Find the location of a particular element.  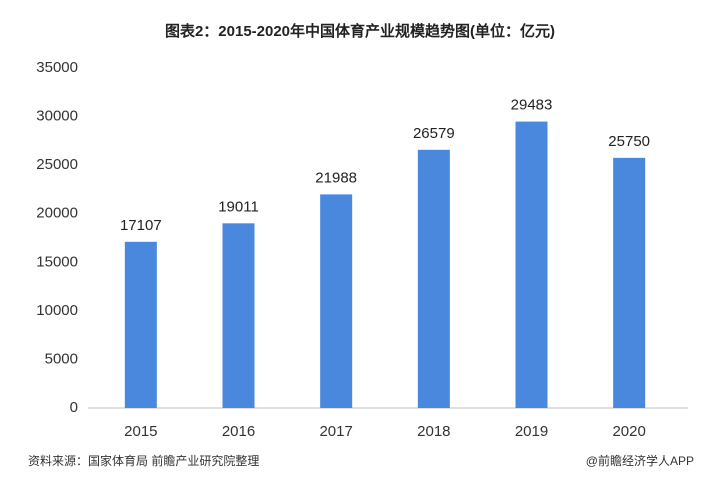

x-tick-label: 2017 is located at coordinates (335, 431).